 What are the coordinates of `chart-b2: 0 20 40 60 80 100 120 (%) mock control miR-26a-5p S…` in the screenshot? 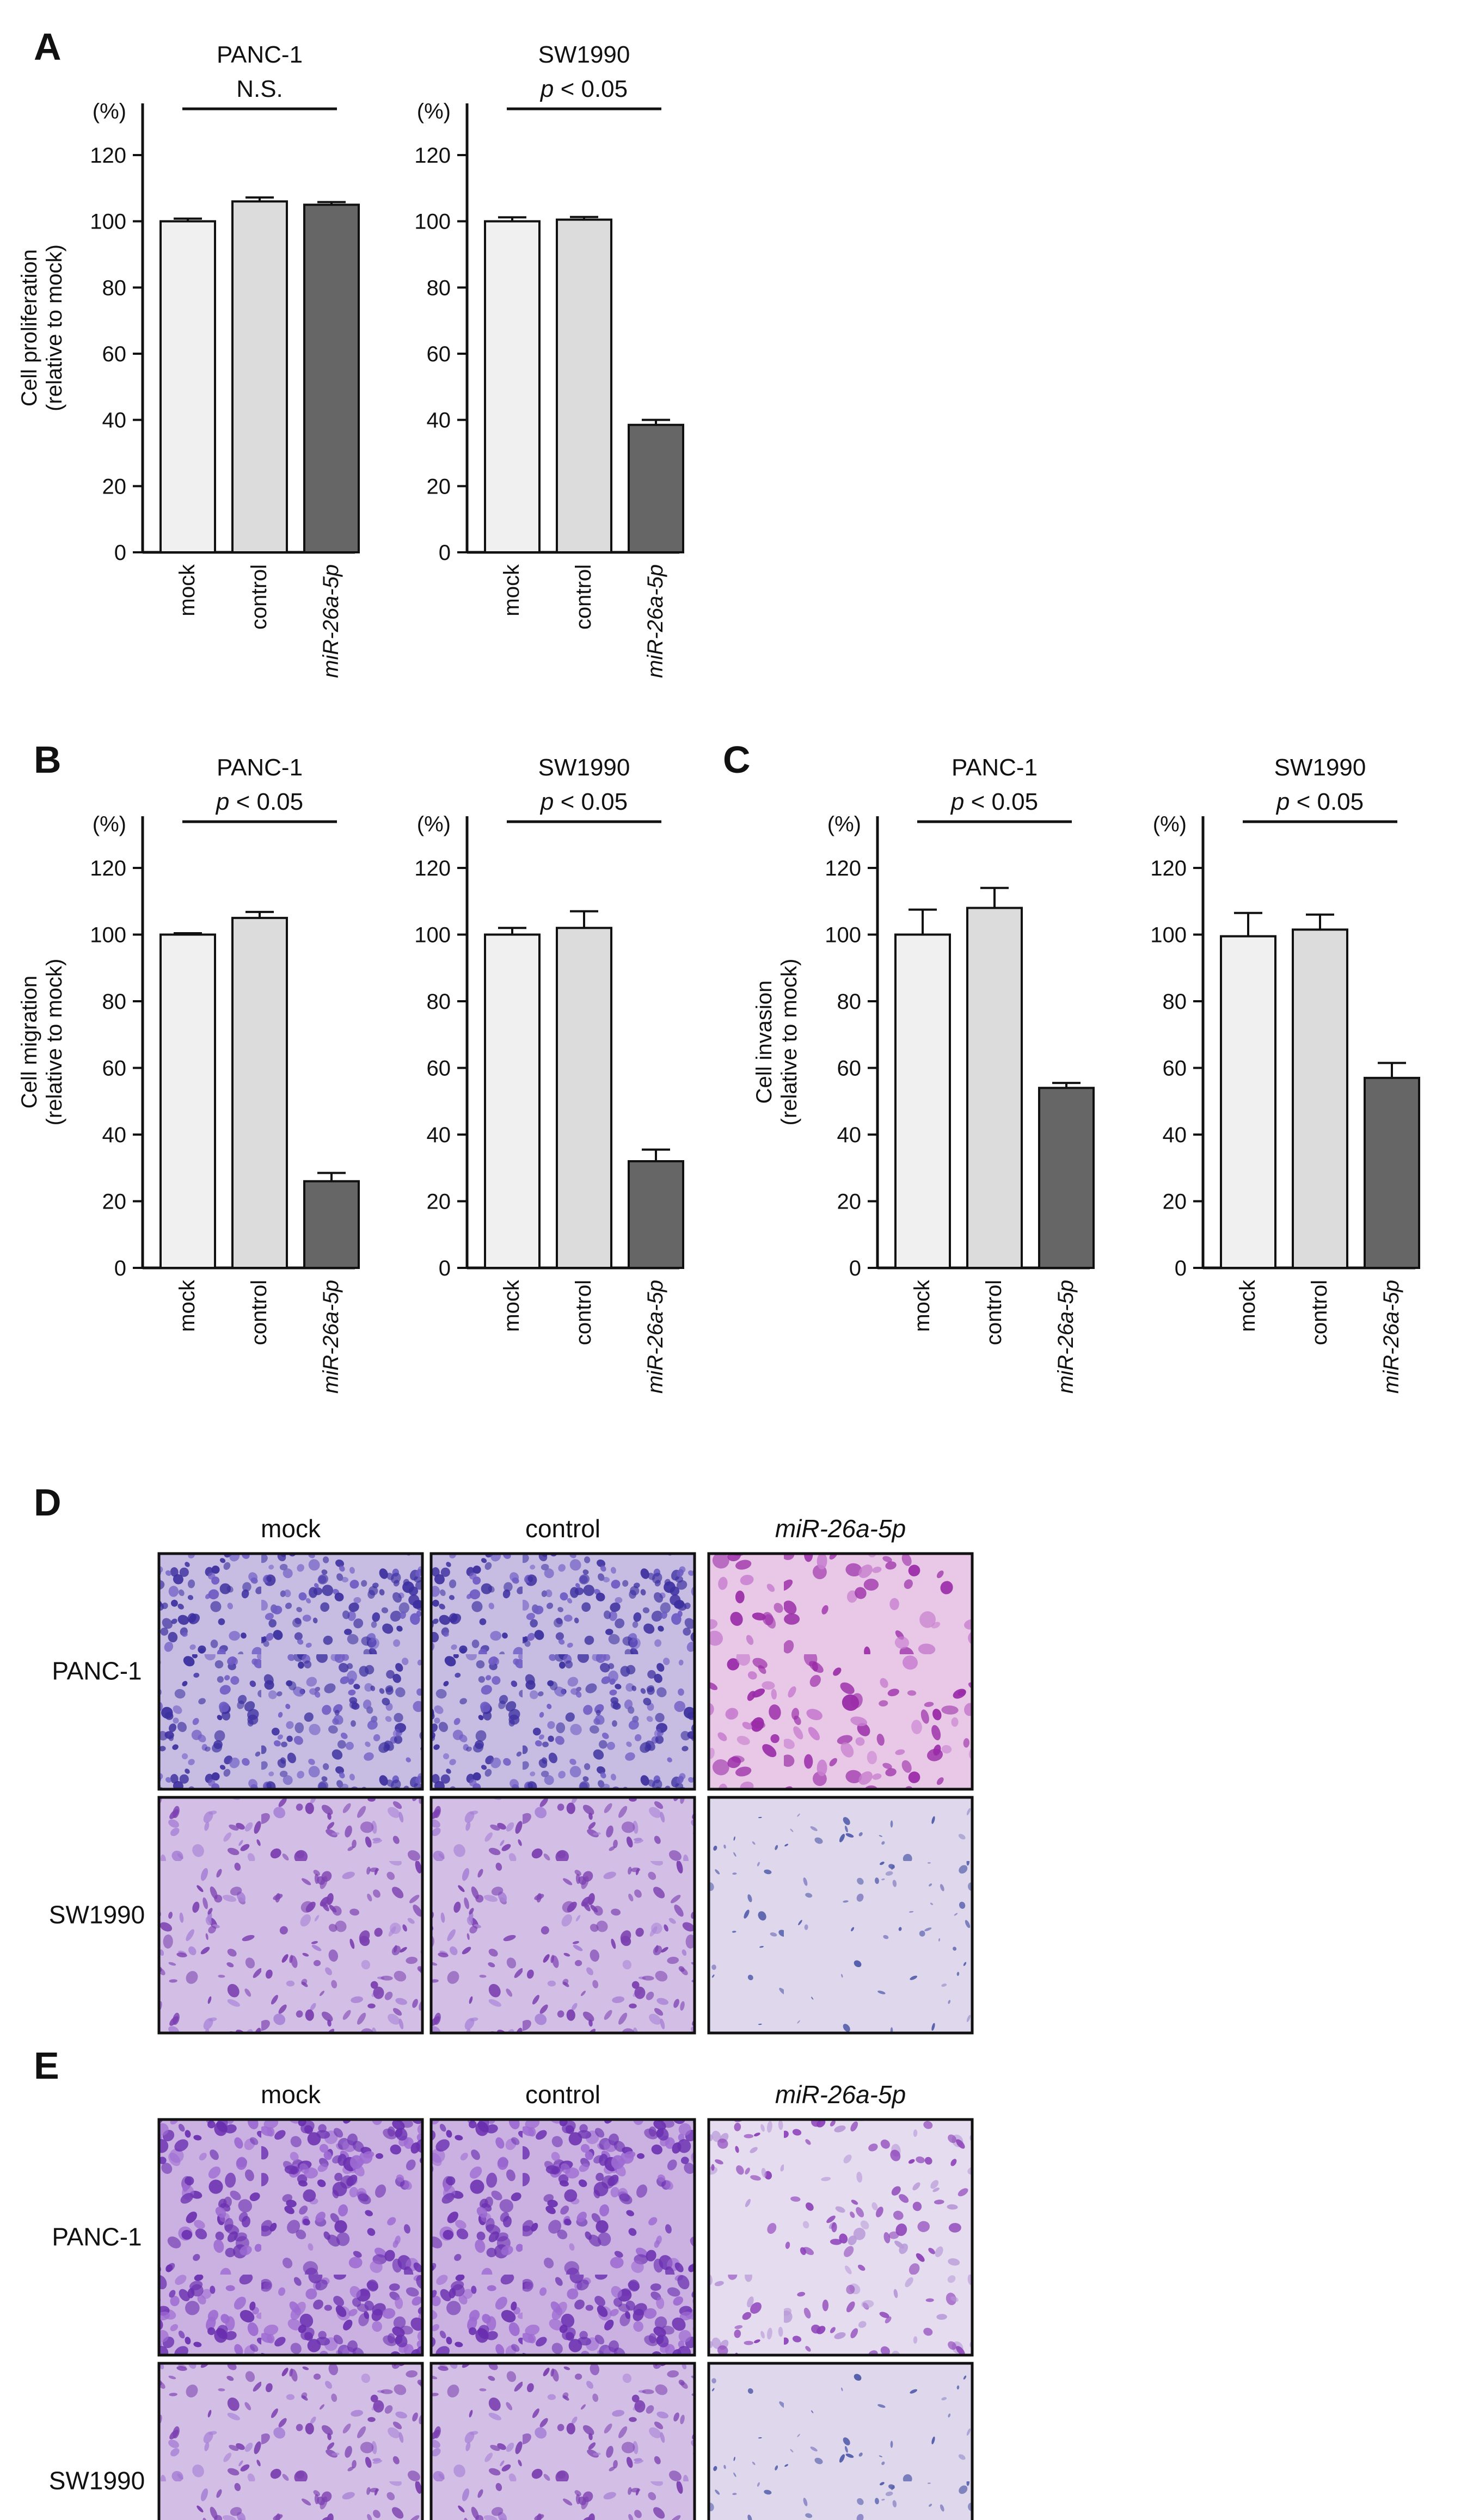 It's located at (549, 1074).